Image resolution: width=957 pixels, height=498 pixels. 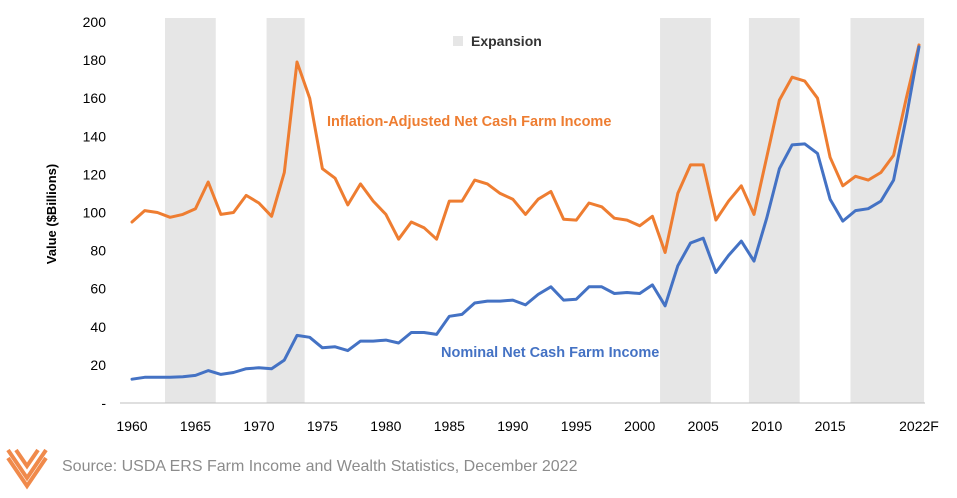 I want to click on legend-label: Expansion, so click(x=506, y=41).